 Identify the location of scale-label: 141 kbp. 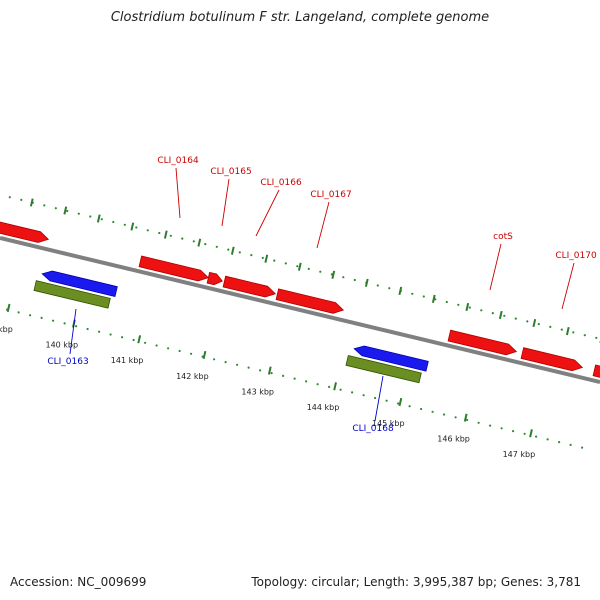
(127, 360).